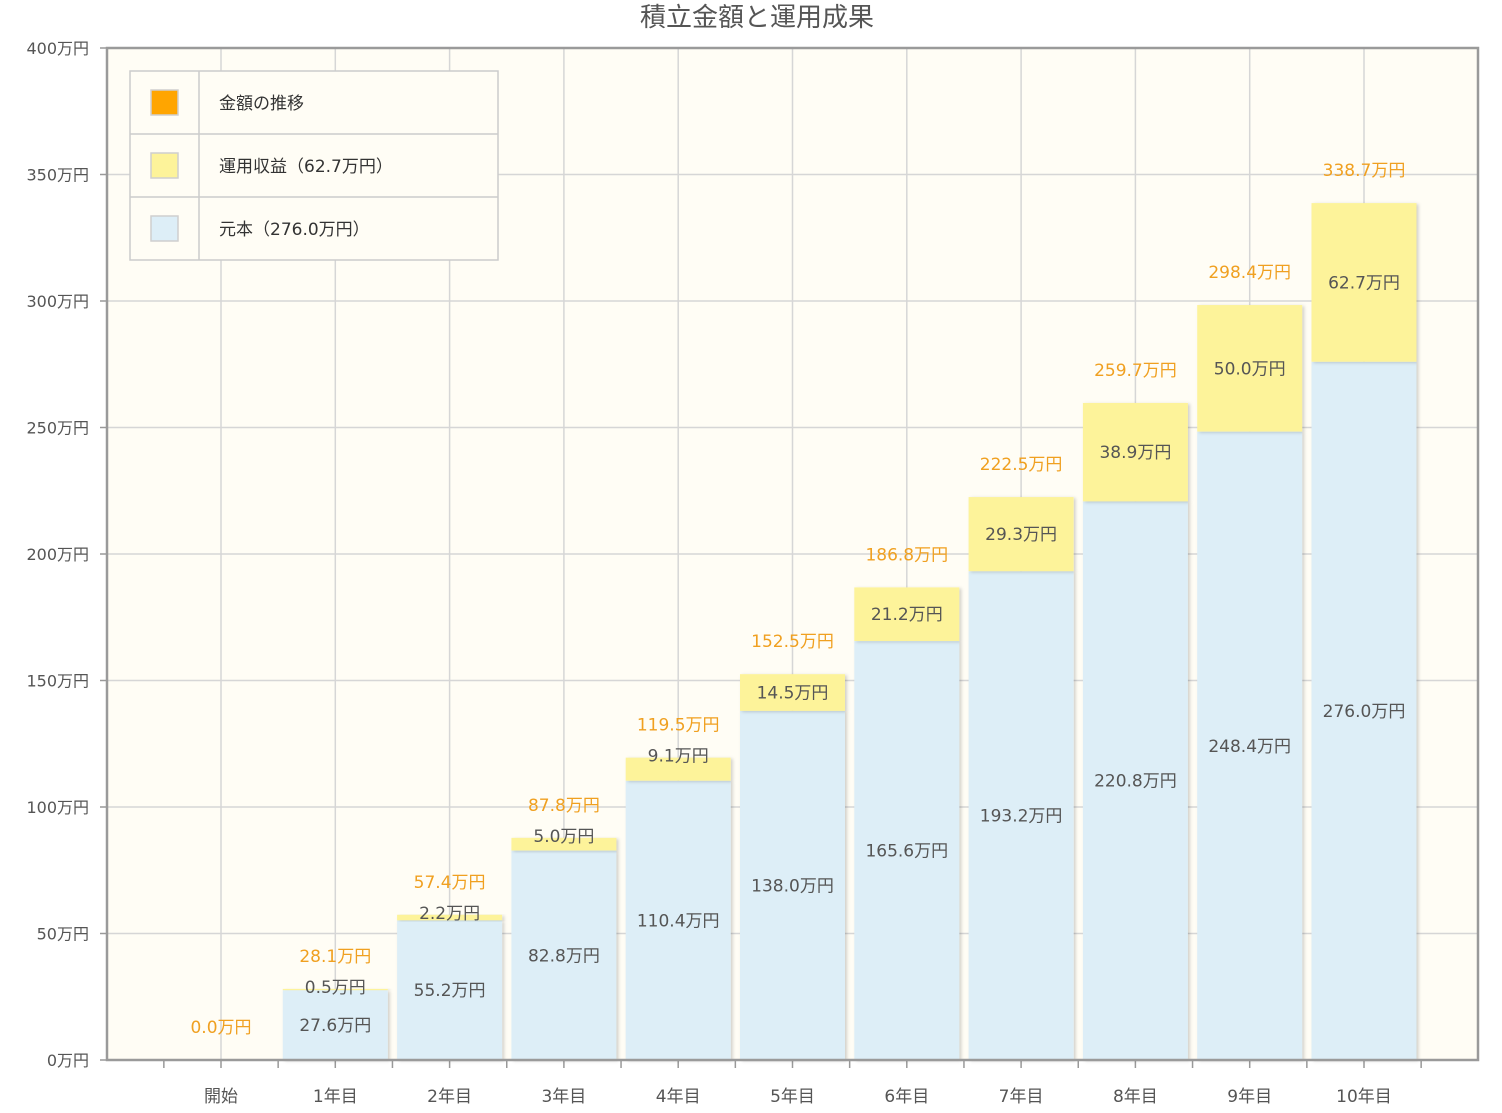  What do you see at coordinates (757, 18) in the screenshot?
I see `chart-title: 積立金額と運用成果` at bounding box center [757, 18].